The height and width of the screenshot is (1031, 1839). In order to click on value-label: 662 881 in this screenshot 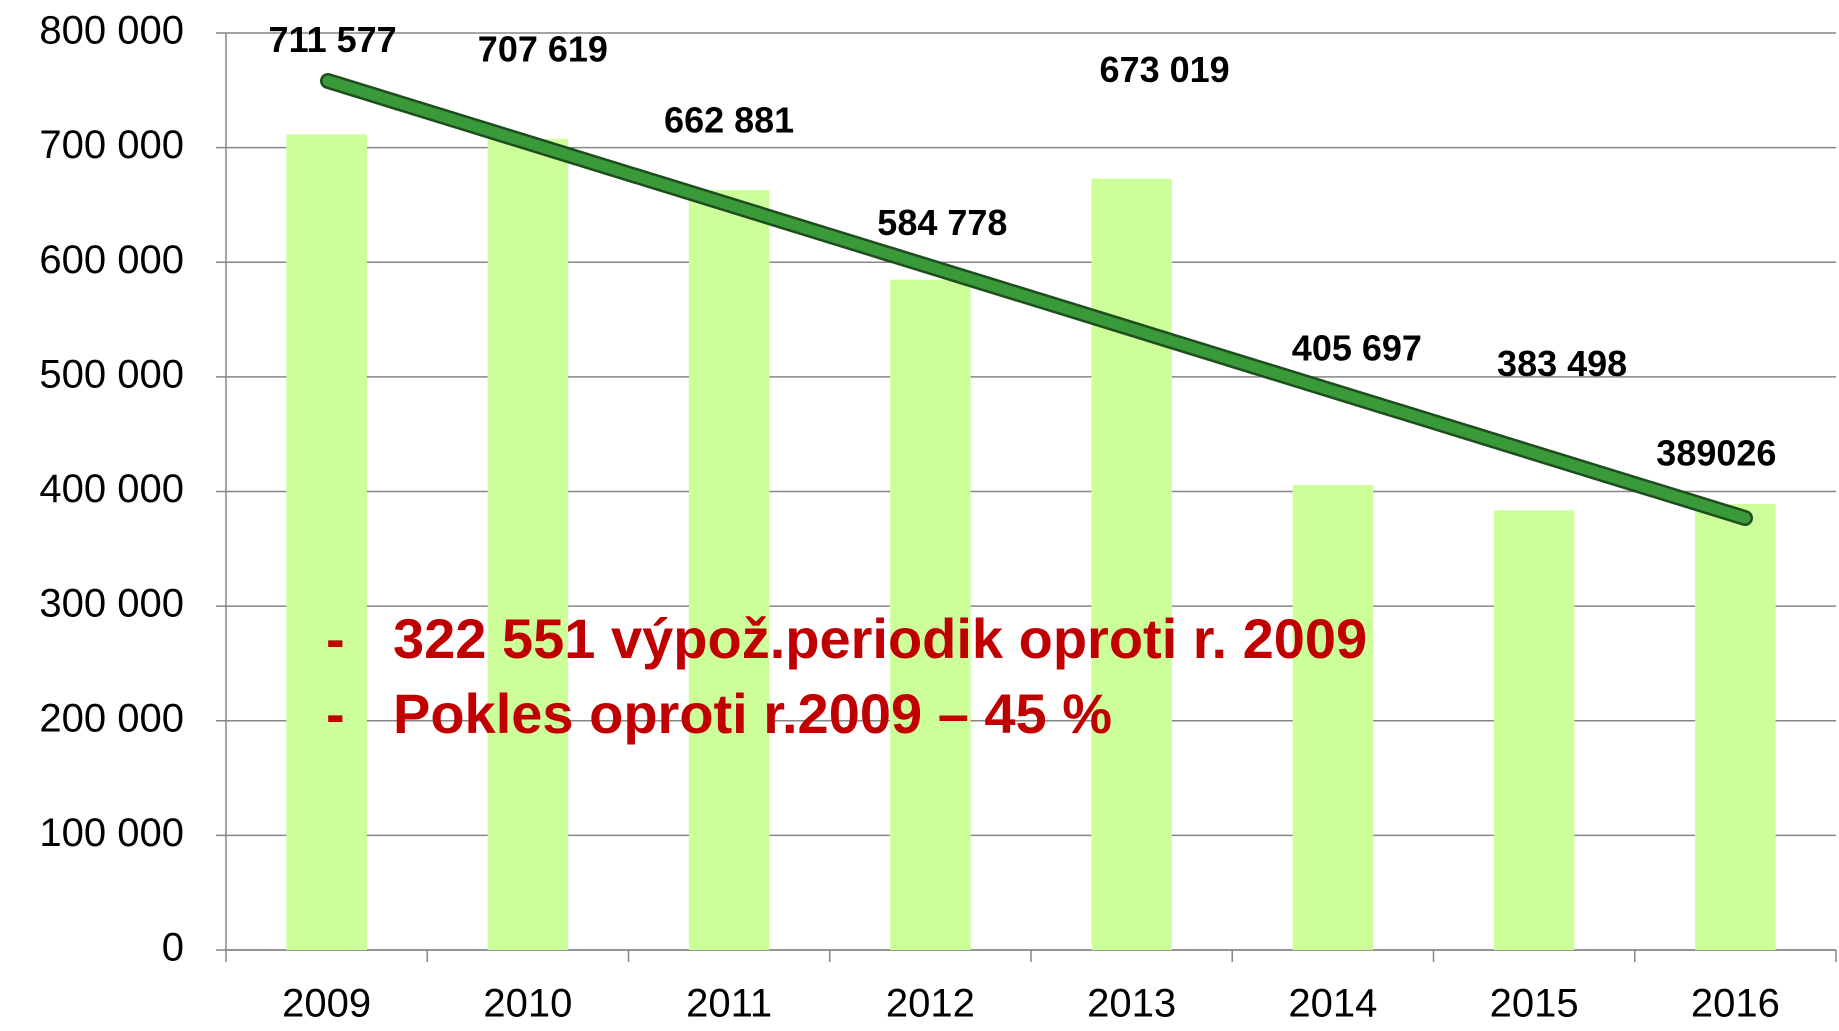, I will do `click(729, 120)`.